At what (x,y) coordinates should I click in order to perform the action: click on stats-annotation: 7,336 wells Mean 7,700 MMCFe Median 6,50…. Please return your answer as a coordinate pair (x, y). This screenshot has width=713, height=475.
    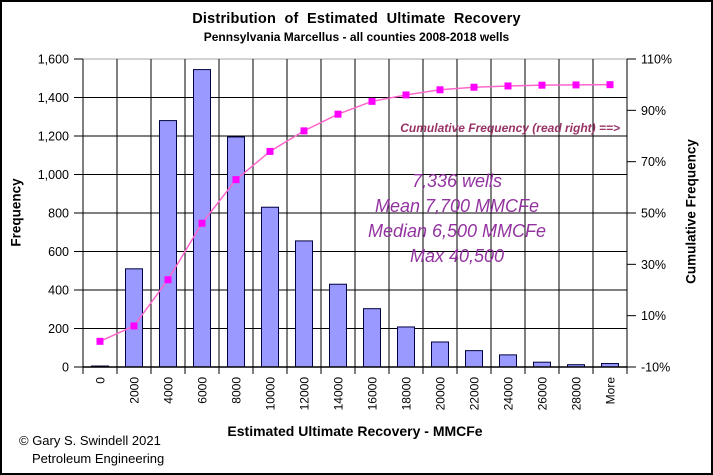
    Looking at the image, I should click on (457, 219).